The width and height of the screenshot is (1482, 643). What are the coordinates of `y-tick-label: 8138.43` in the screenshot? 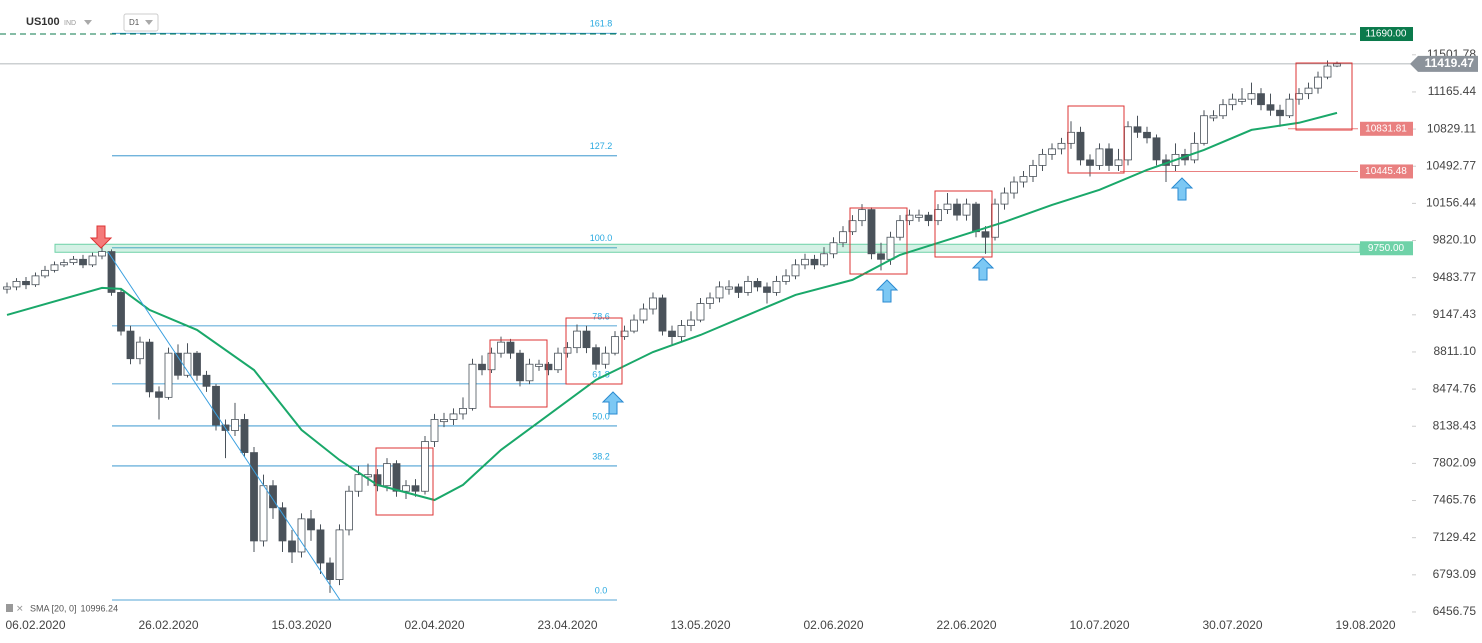 It's located at (1455, 425).